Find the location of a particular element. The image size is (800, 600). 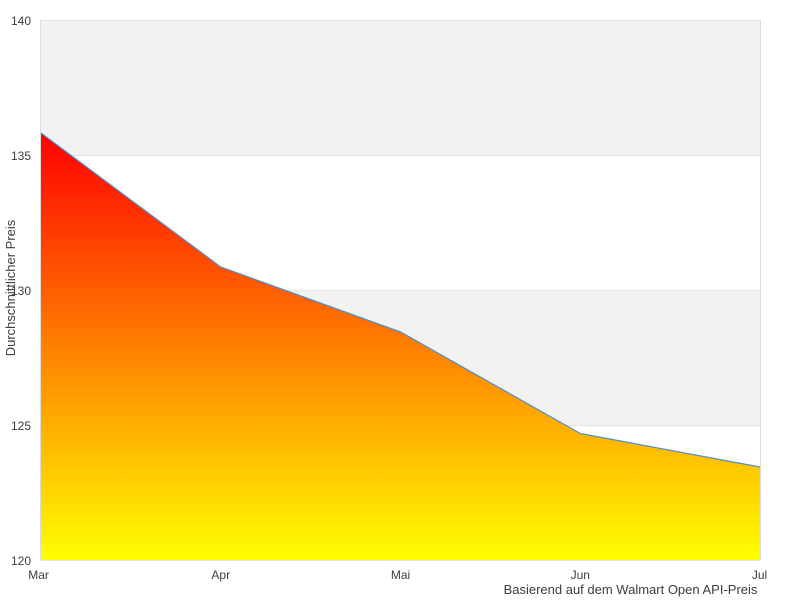

svg-text: Apr is located at coordinates (220, 575).